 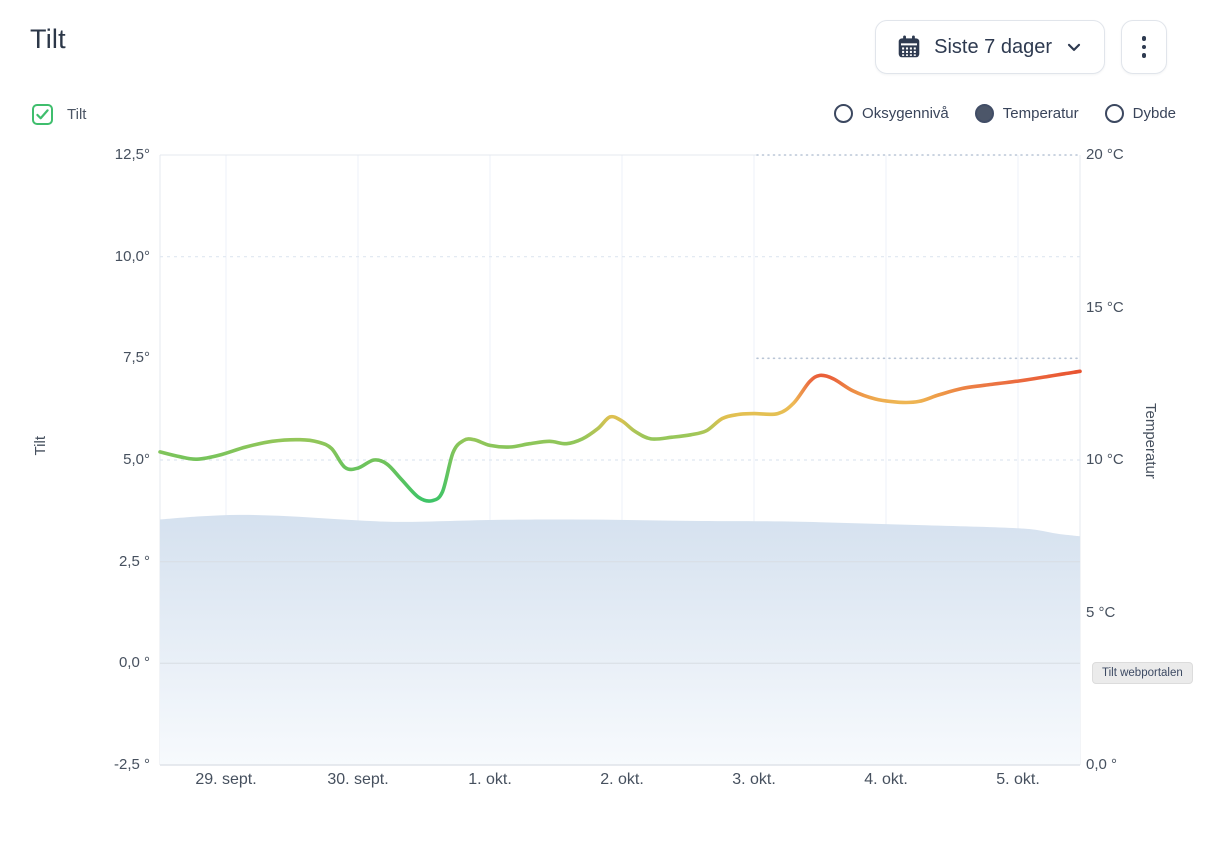 I want to click on x-axis-tick: 1. okt., so click(x=490, y=779).